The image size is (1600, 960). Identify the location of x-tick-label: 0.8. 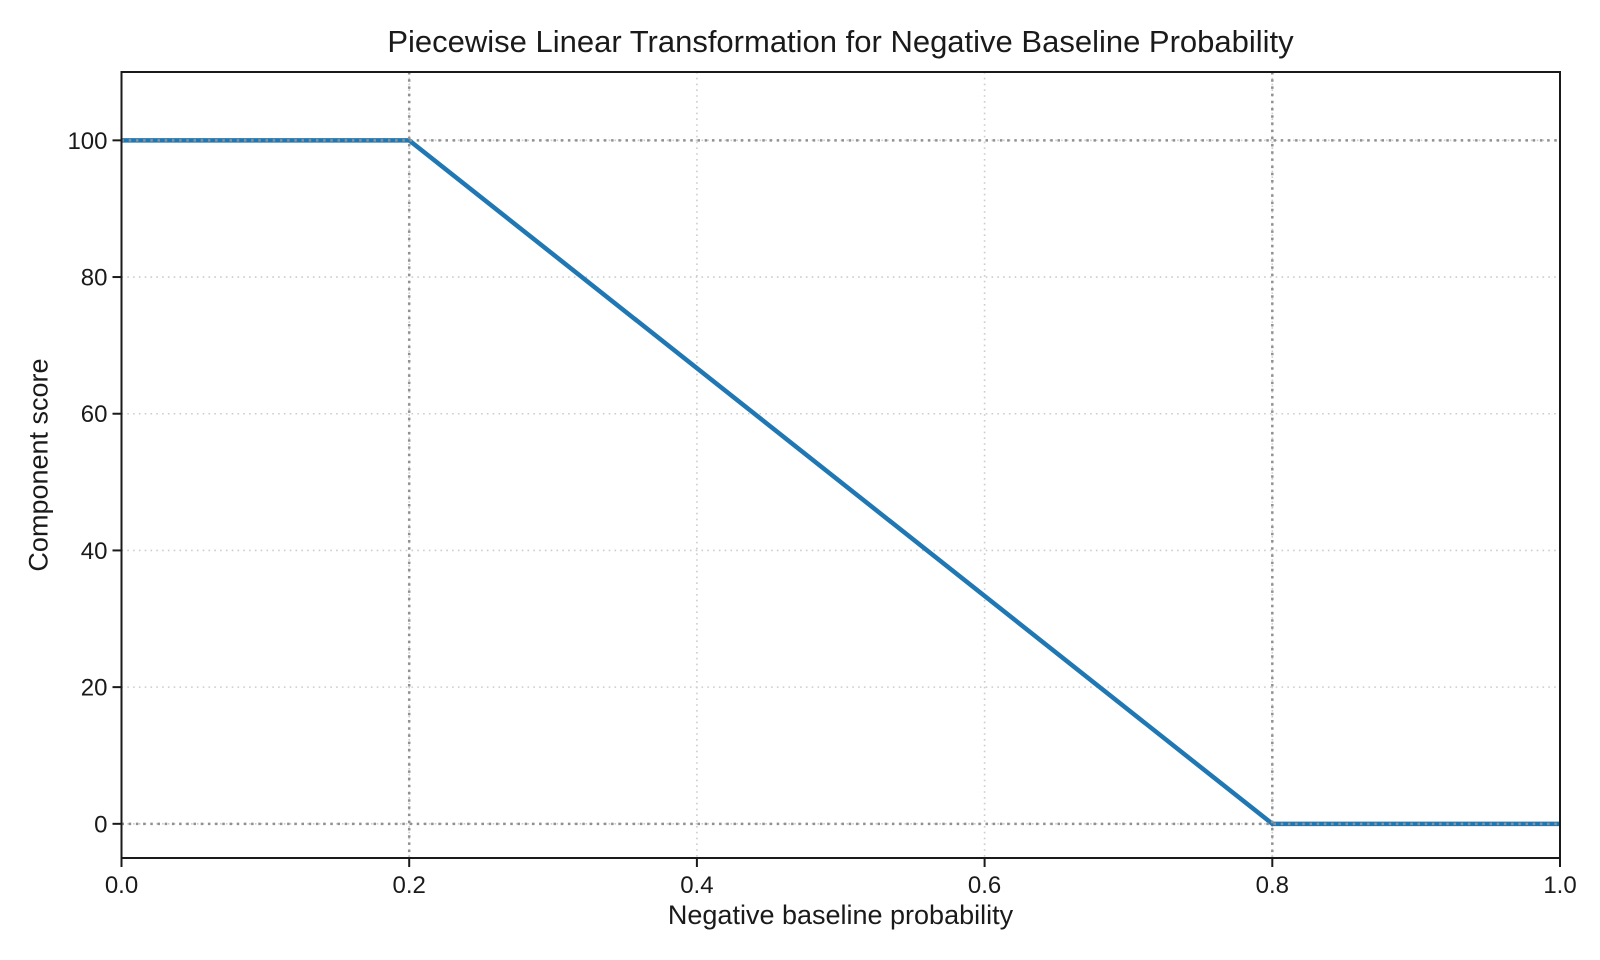
(1272, 885).